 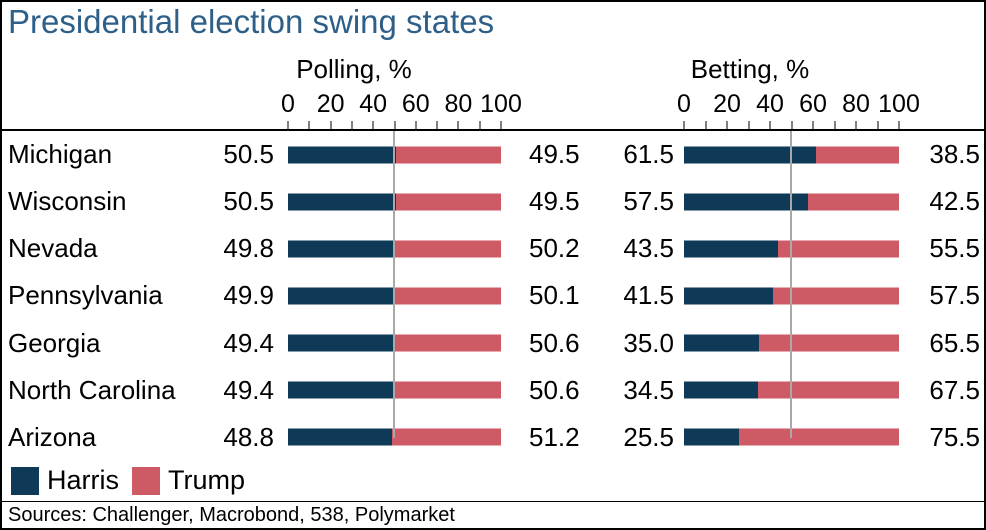 What do you see at coordinates (648, 436) in the screenshot?
I see `betting-harris-value: 25.5` at bounding box center [648, 436].